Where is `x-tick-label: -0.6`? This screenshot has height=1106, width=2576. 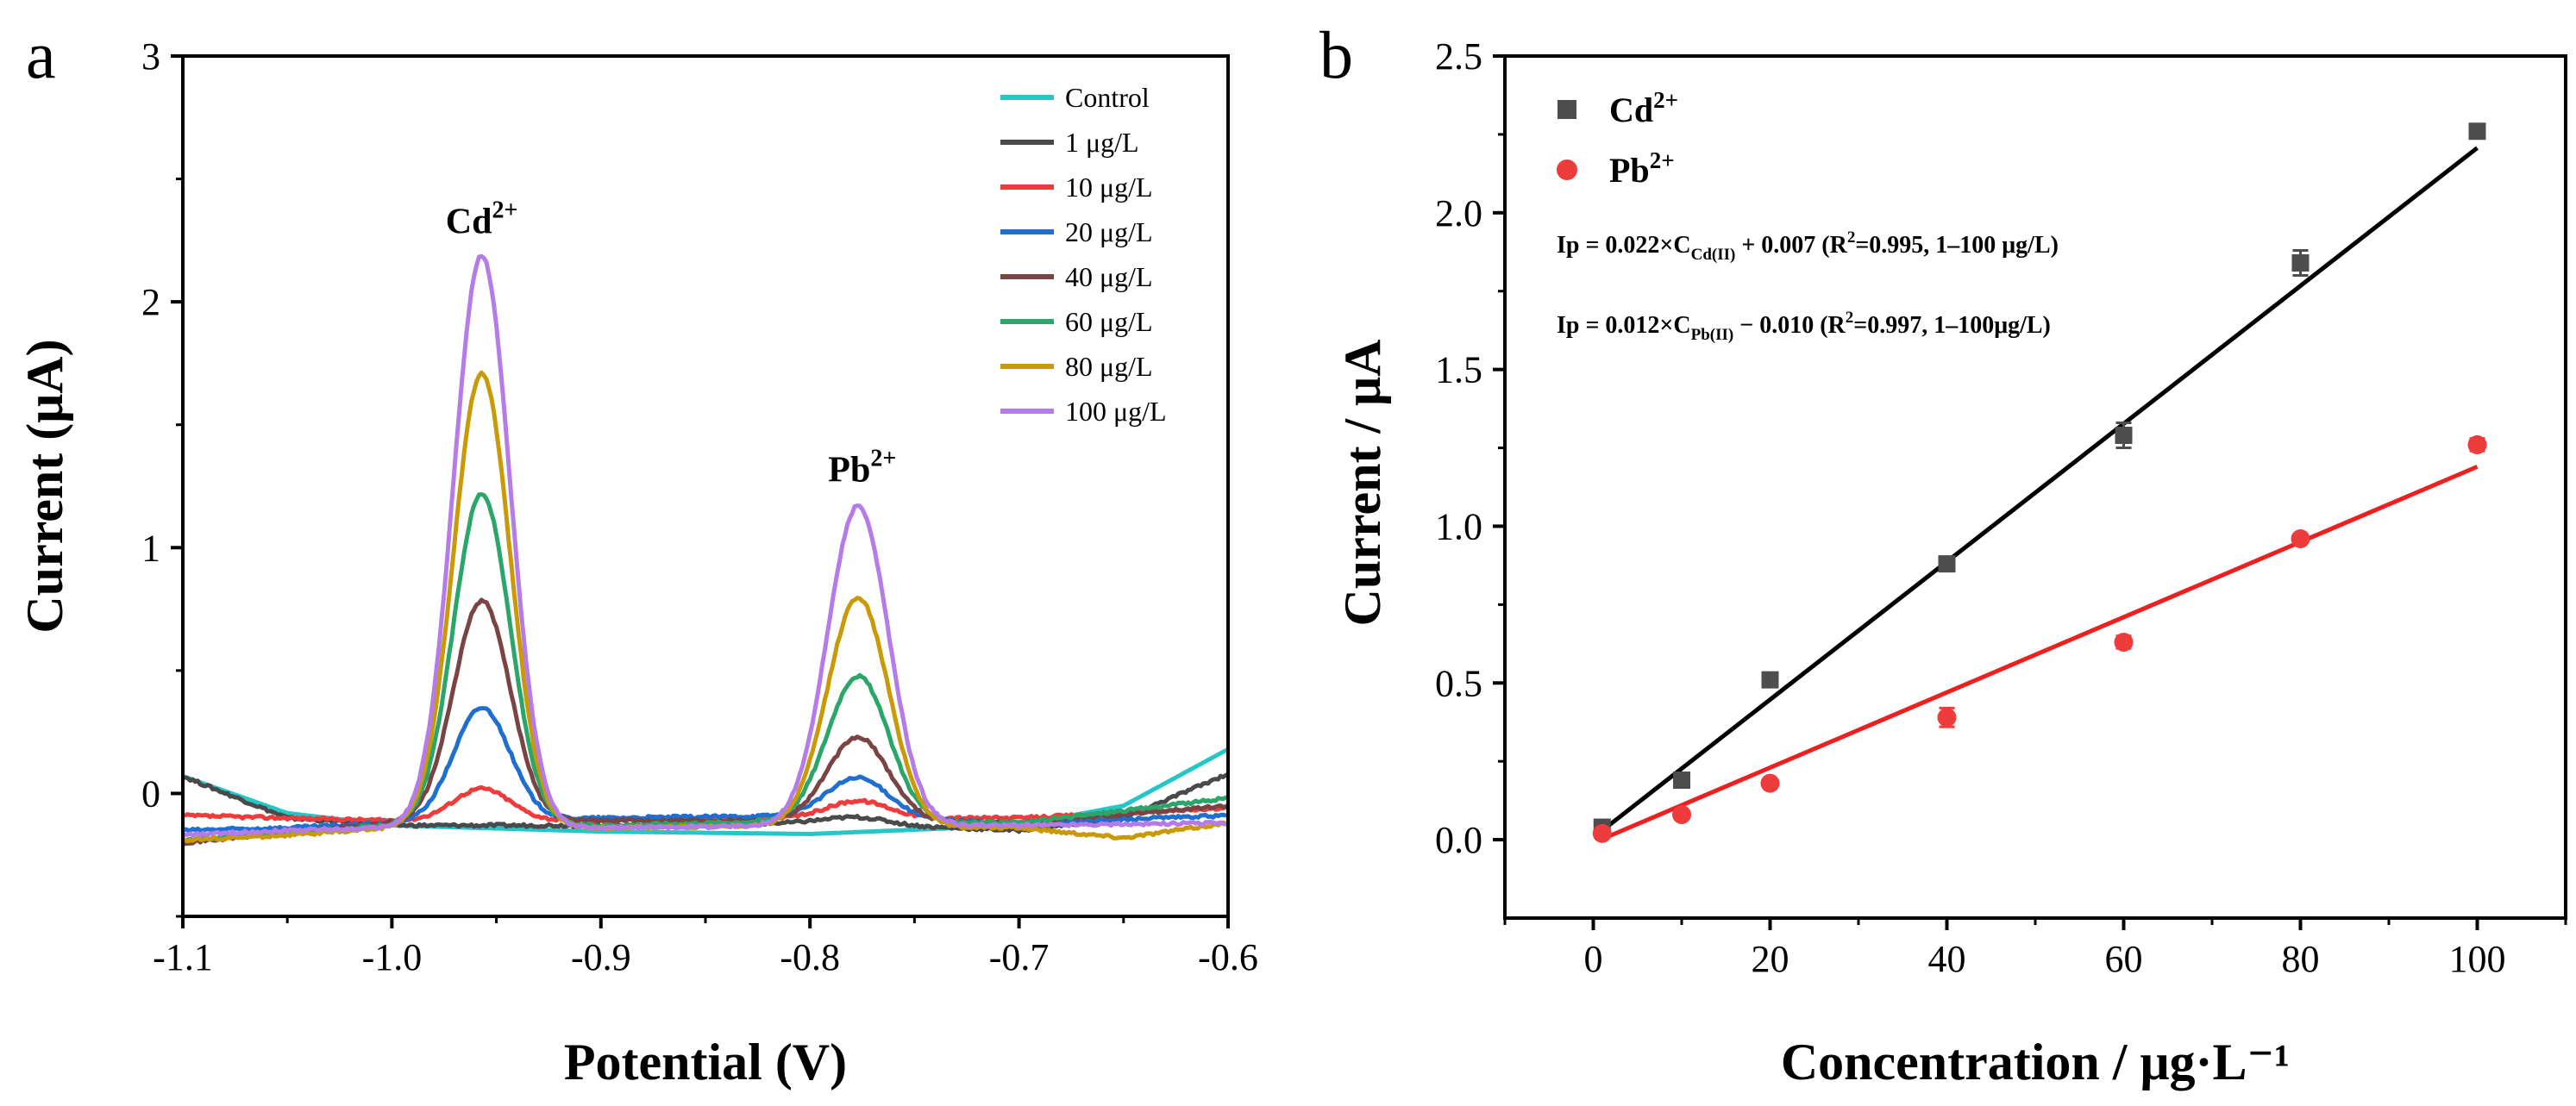
x-tick-label: -0.6 is located at coordinates (1228, 957).